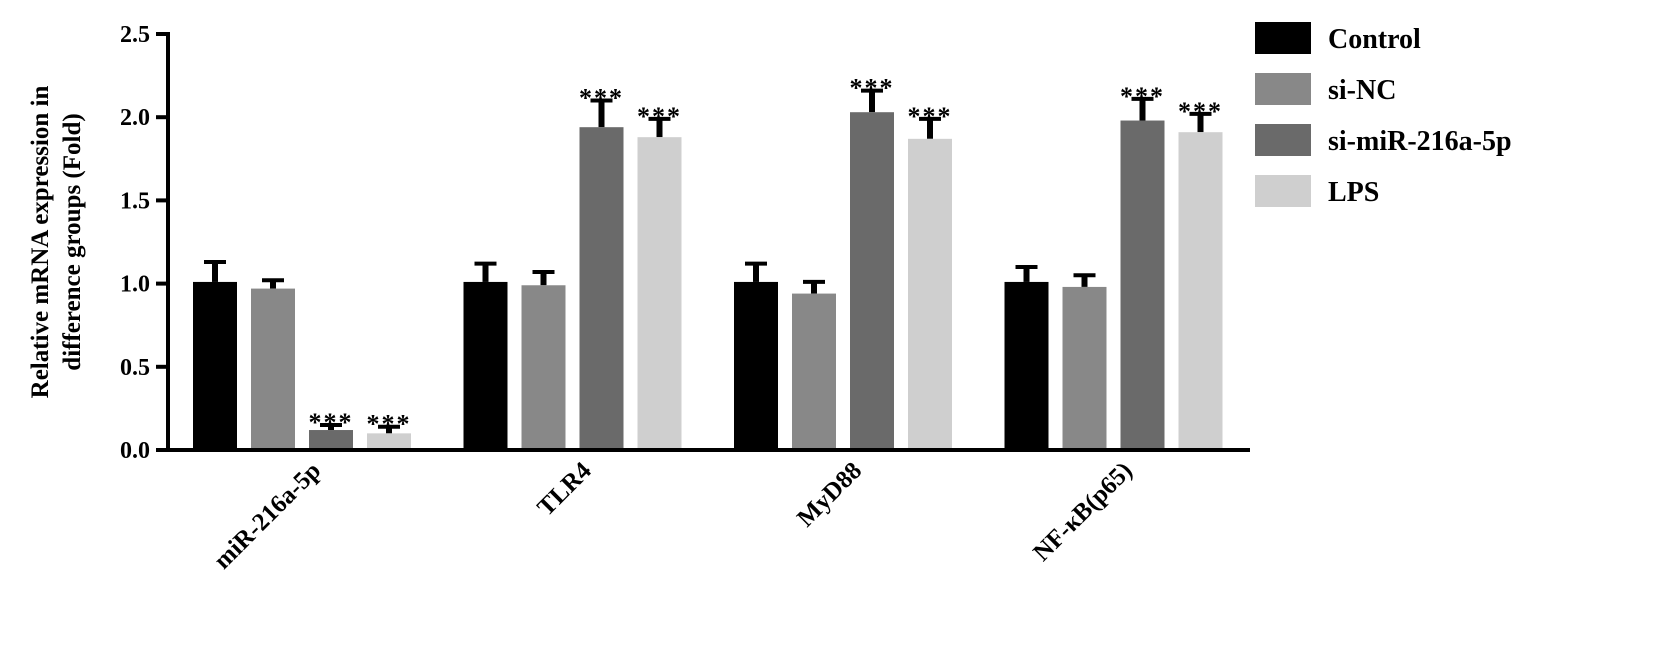  Describe the element at coordinates (135, 285) in the screenshot. I see `y-tick-label: 1.0` at that location.